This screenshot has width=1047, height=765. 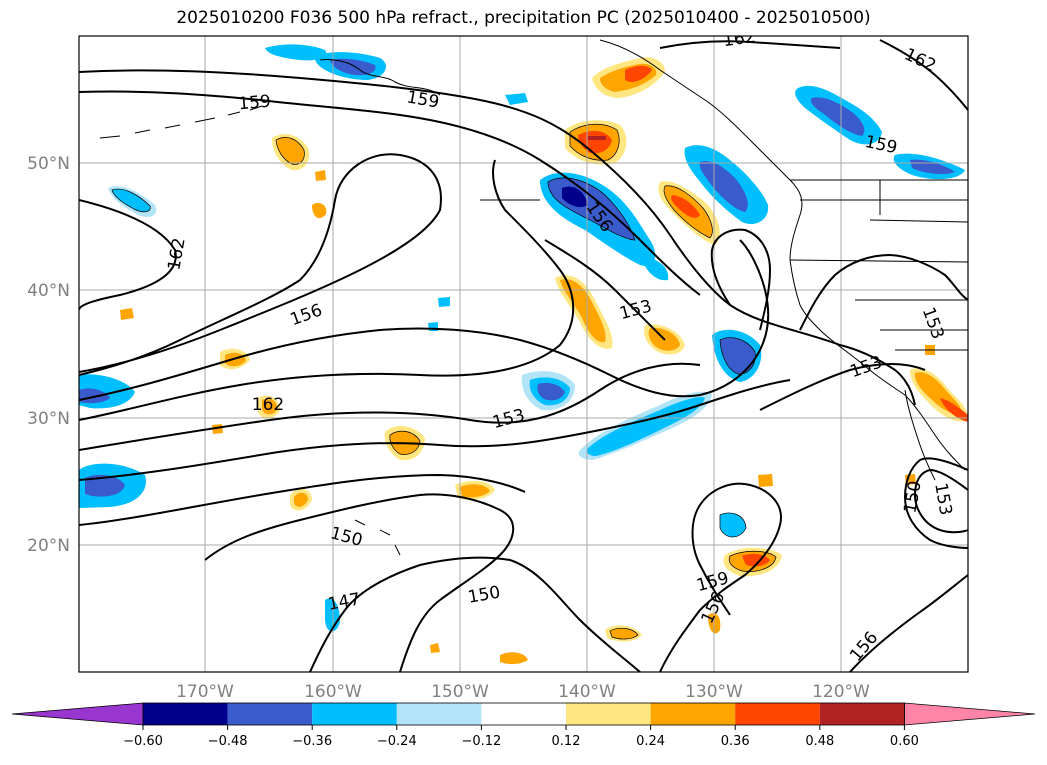 I want to click on colorbar-tick-label: 0.36, so click(x=735, y=741).